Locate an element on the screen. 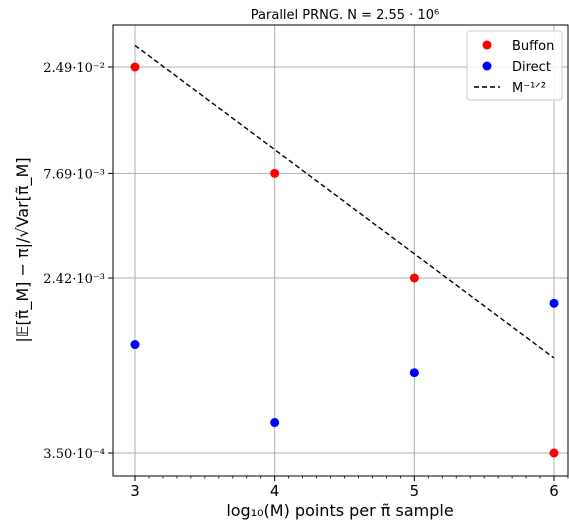 The image size is (569, 525). y-axis: 2.49·10⁻² 7.69·10⁻³ 2.42·10⁻³ 3.50·10⁻⁴ is located at coordinates (78, 261).